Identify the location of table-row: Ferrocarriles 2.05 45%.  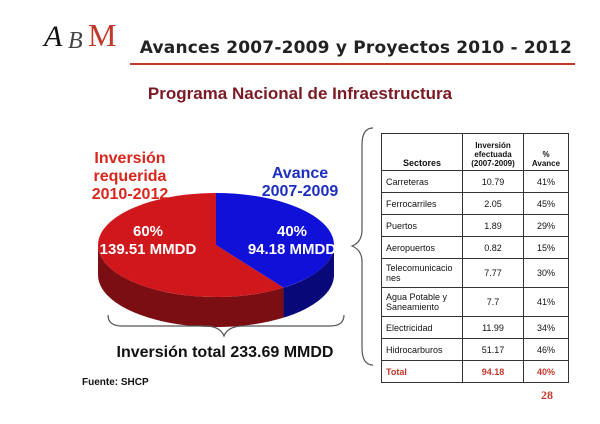
(475, 203).